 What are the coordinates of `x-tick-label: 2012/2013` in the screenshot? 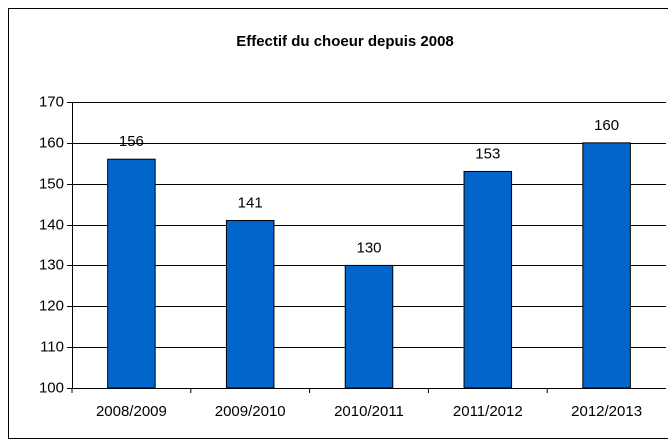 It's located at (606, 411).